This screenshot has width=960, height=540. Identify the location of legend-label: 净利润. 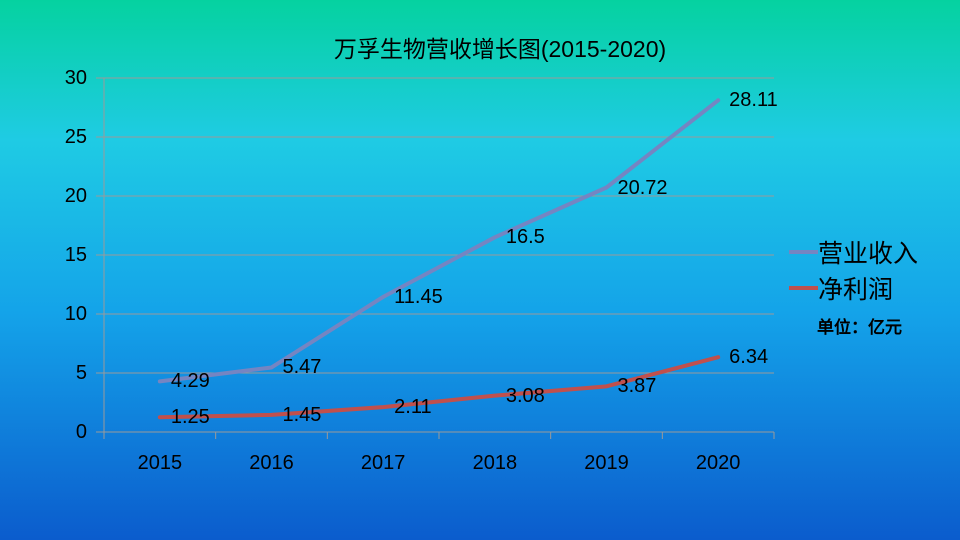
(856, 290).